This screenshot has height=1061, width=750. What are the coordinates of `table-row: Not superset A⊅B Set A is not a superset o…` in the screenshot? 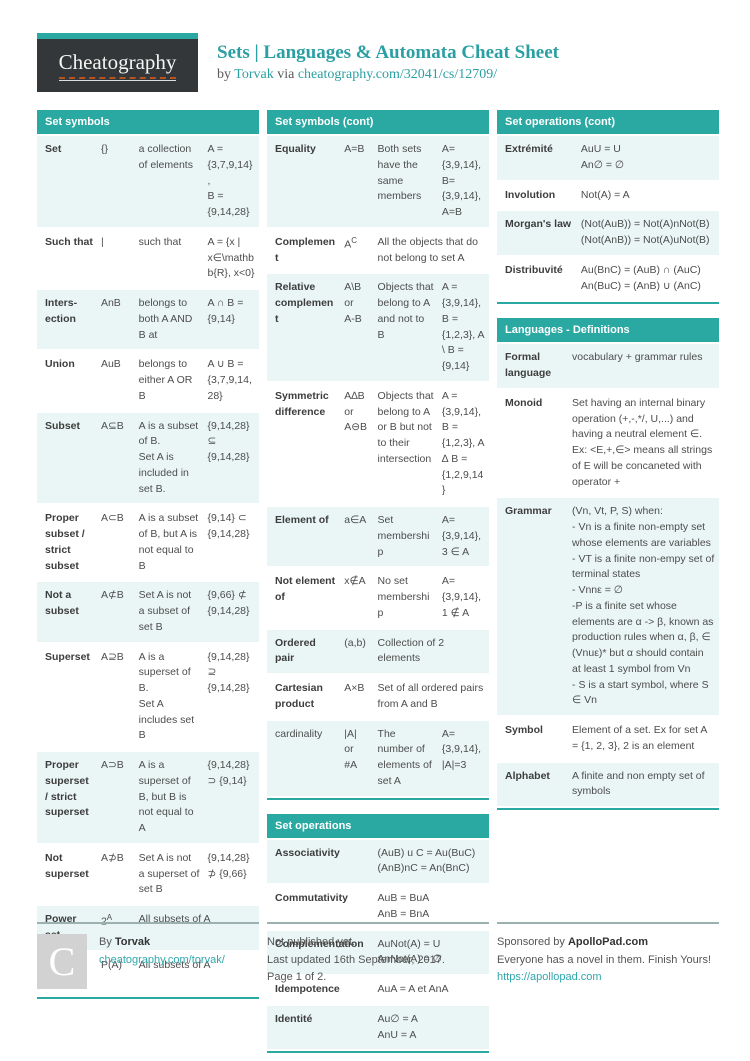 It's located at (148, 874).